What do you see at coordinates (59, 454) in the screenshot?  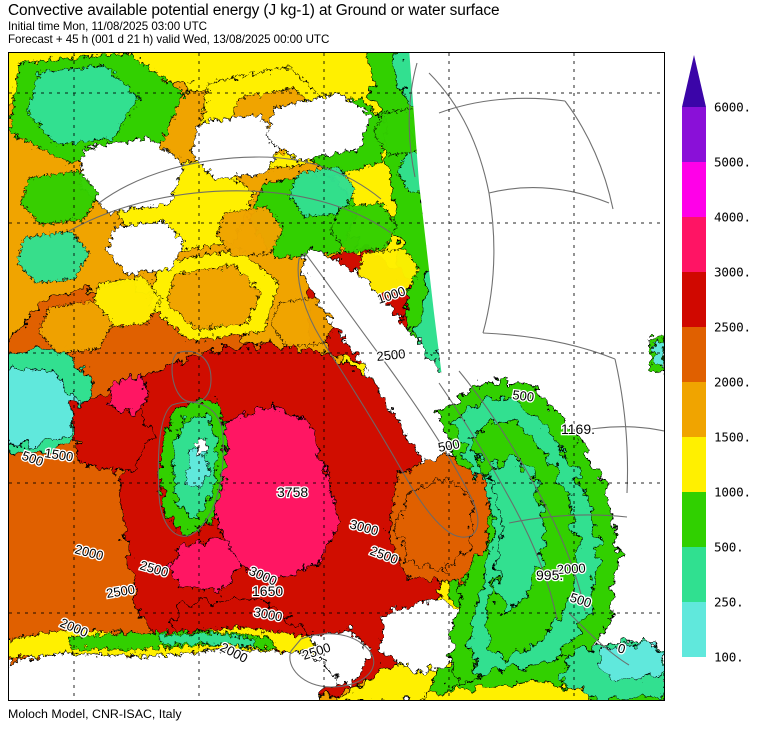 I see `contour-label: 1500` at bounding box center [59, 454].